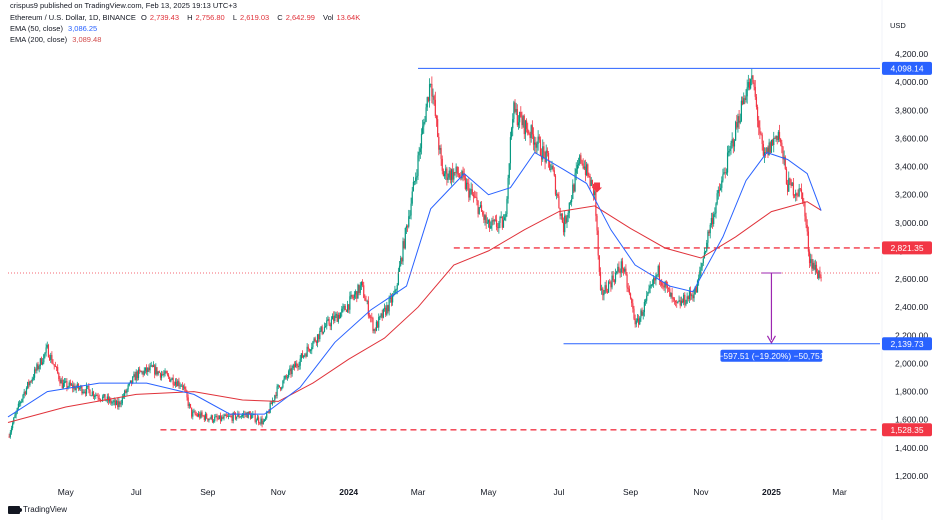 Image resolution: width=947 pixels, height=520 pixels. I want to click on ema50-value: 3,086.25, so click(83, 28).